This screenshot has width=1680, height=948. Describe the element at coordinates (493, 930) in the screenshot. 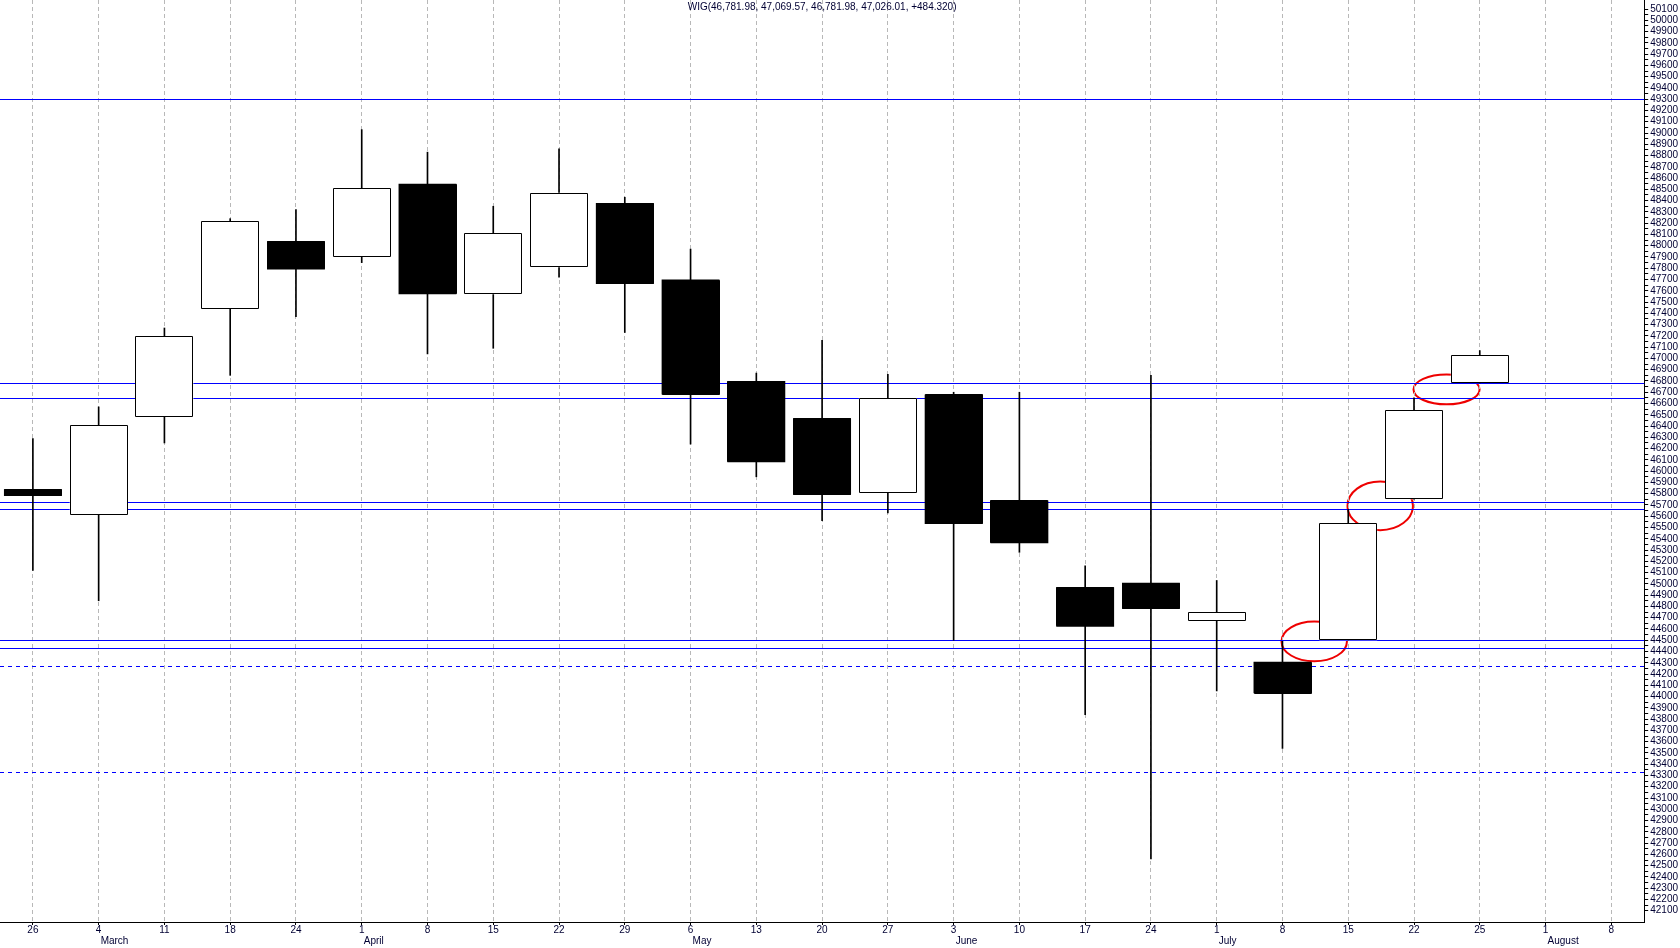

I see `x-tick-label: 15` at that location.